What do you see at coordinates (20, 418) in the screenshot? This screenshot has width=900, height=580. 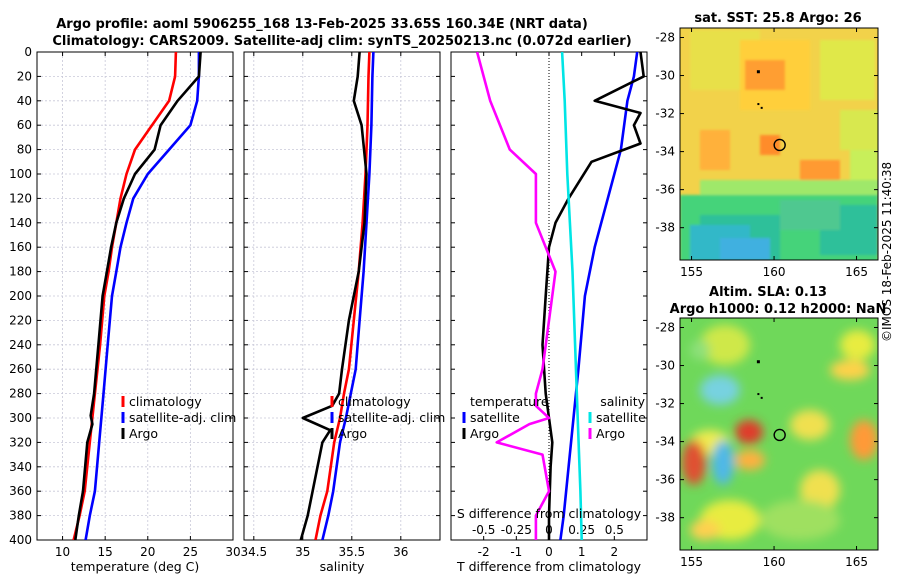 I see `y-tick-label: 300` at bounding box center [20, 418].